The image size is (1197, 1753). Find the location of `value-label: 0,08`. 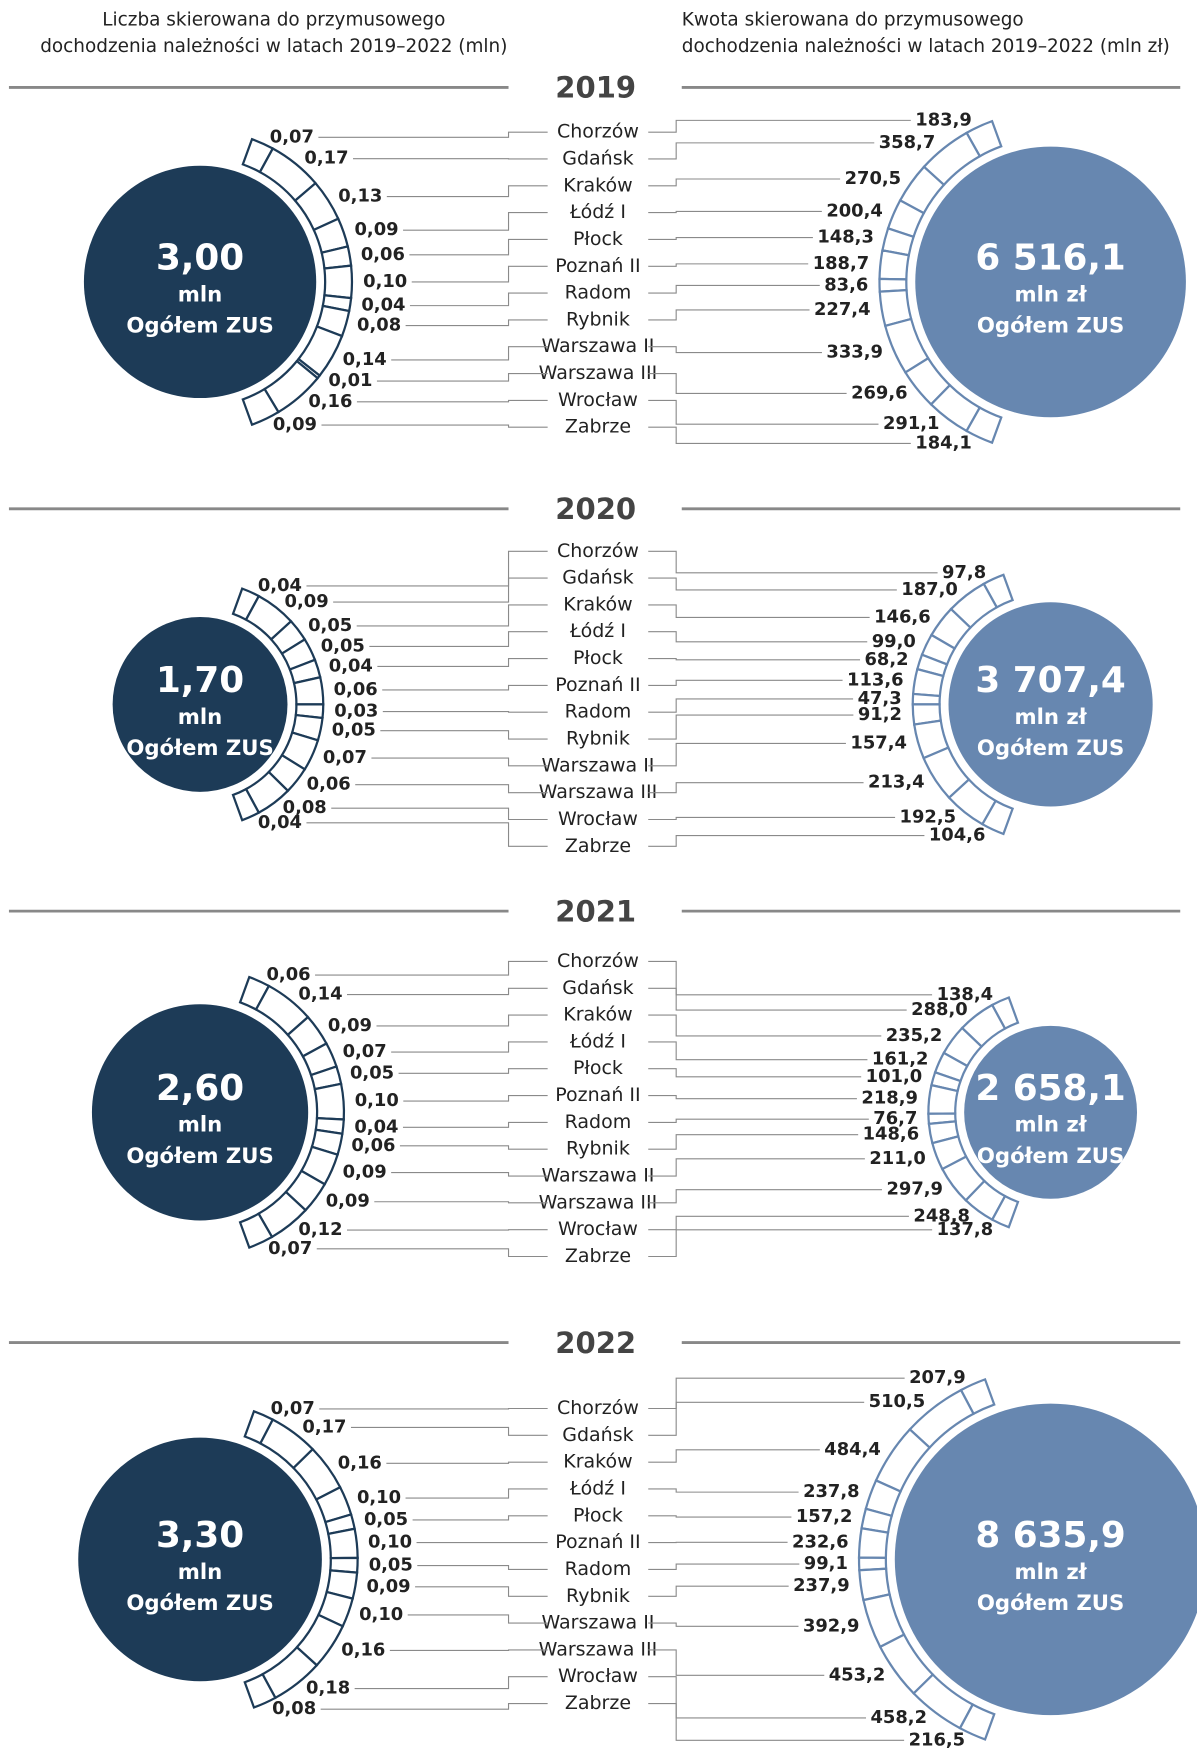

value-label: 0,08 is located at coordinates (294, 1708).